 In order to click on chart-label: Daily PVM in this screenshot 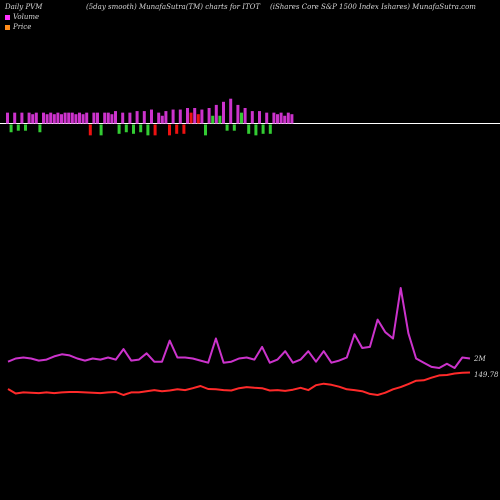, I will do `click(24, 7)`.